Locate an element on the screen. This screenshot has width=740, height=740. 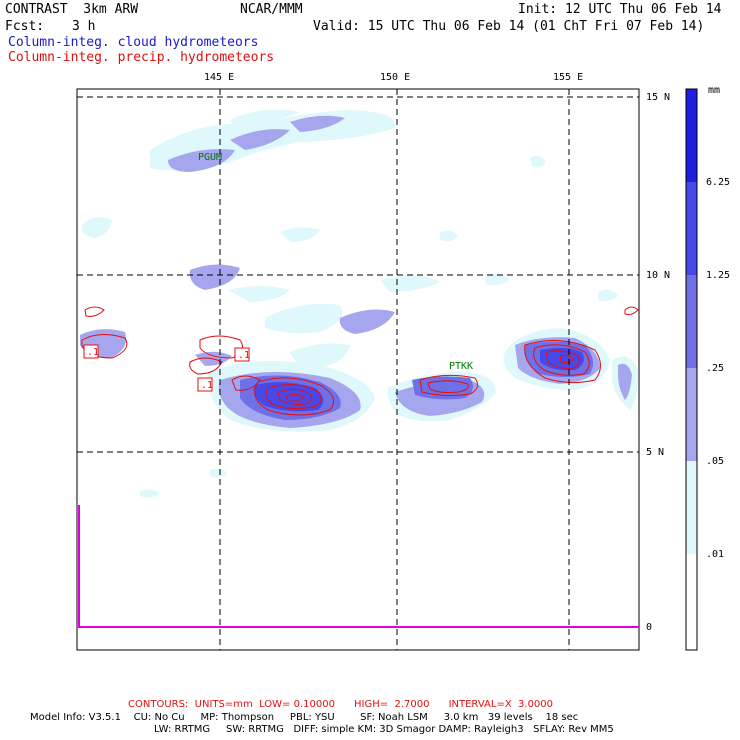
colorbar-tick-6-25: 6.25 is located at coordinates (718, 182).